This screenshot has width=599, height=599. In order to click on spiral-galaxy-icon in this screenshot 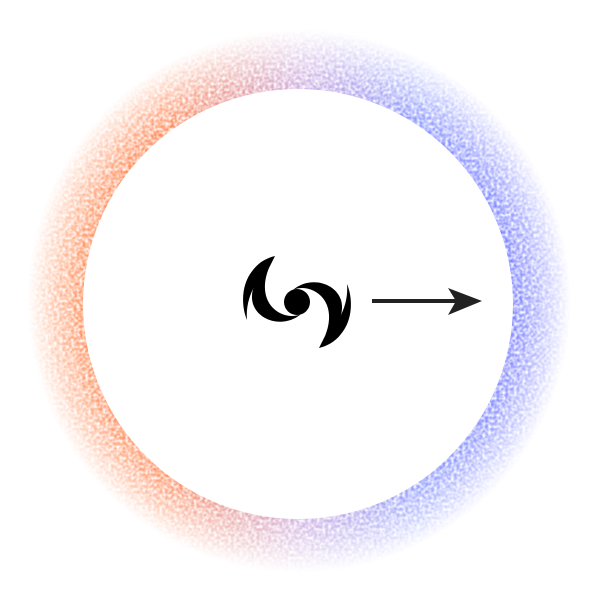, I will do `click(297, 302)`.